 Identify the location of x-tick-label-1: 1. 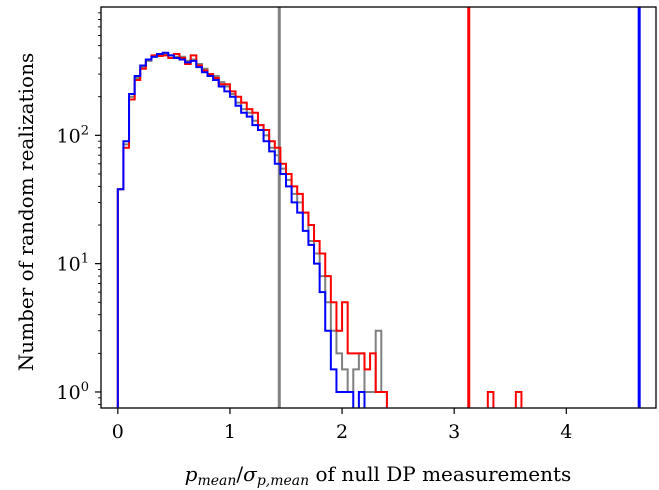
(230, 432).